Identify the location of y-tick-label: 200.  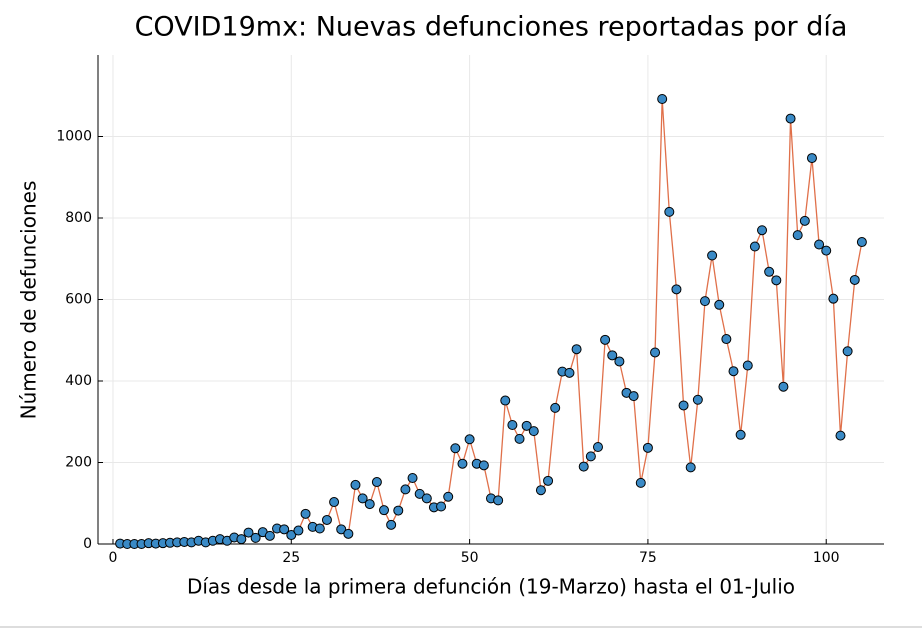
(78, 463).